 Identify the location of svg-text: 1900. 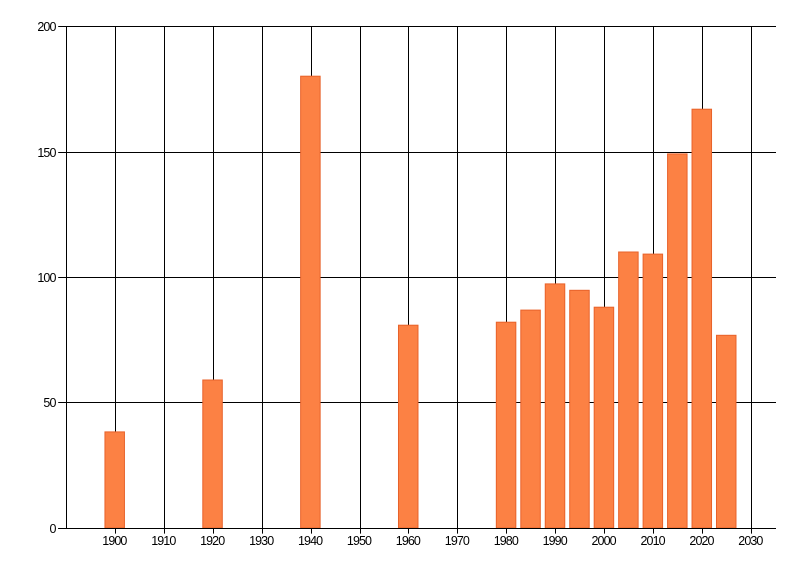
(114, 541).